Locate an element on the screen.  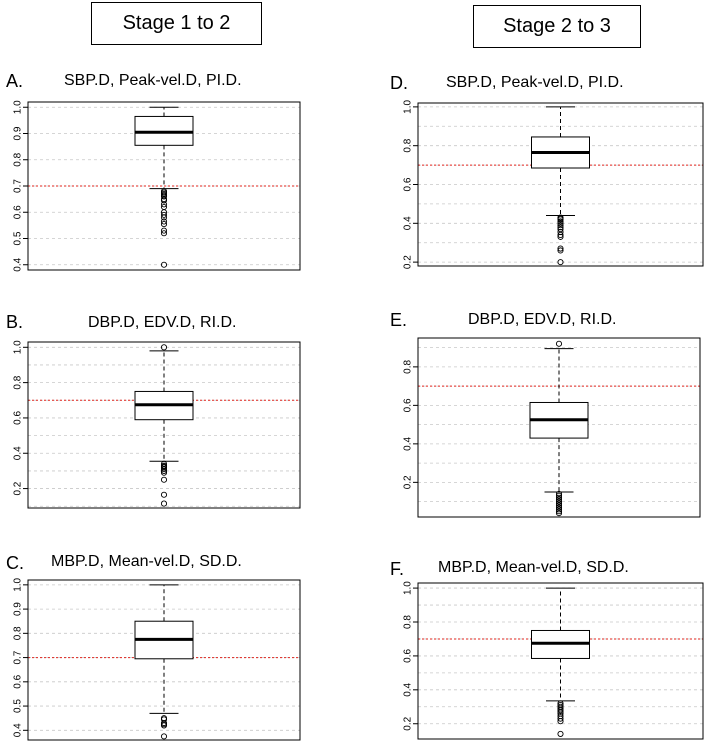
panel-f-letter: F. is located at coordinates (397, 569).